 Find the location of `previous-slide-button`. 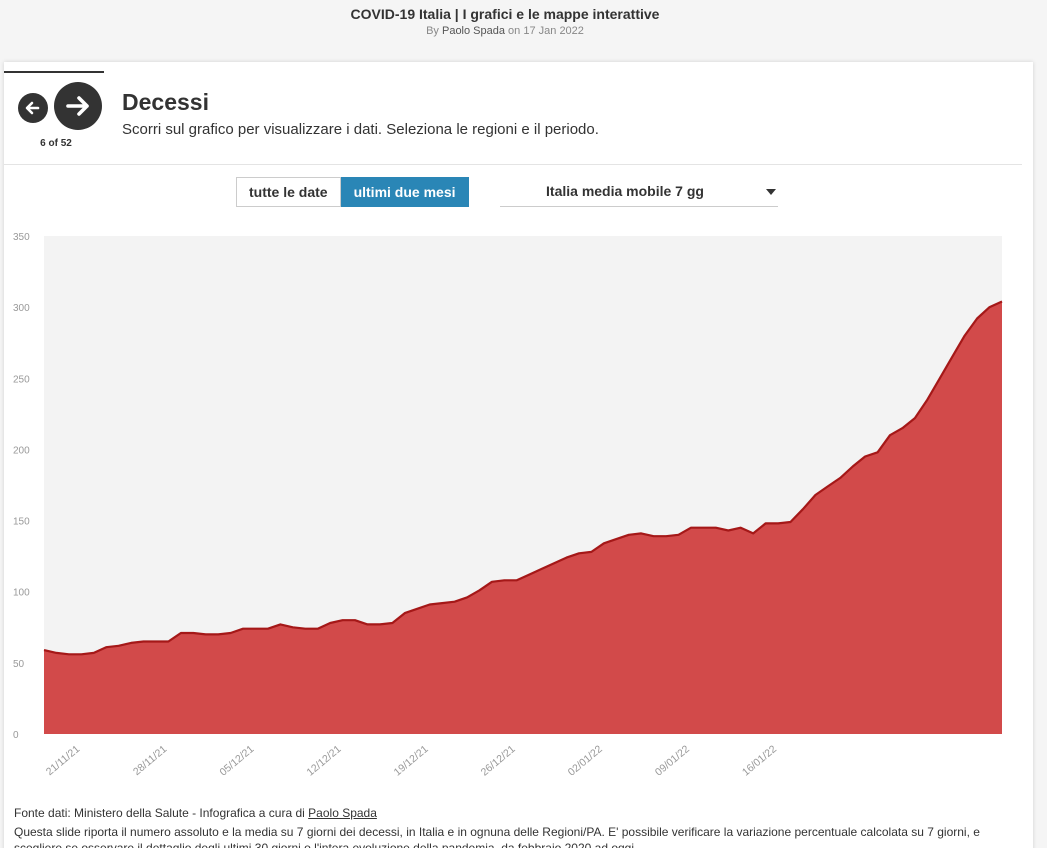

previous-slide-button is located at coordinates (33, 108).